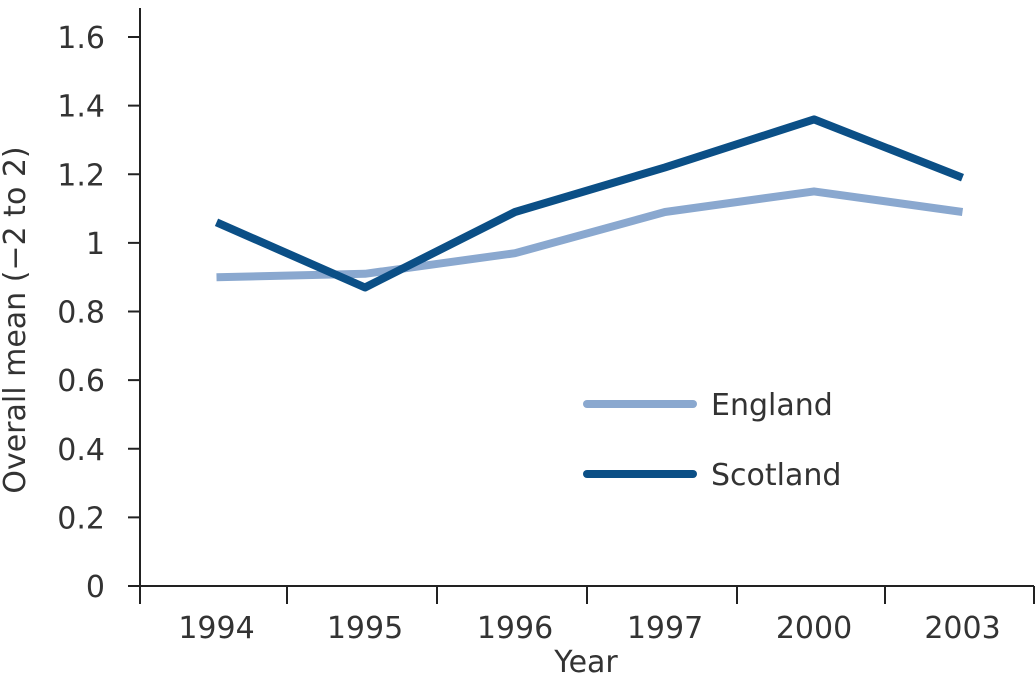 The image size is (1036, 675). What do you see at coordinates (365, 628) in the screenshot?
I see `x-tick-label: 1995` at bounding box center [365, 628].